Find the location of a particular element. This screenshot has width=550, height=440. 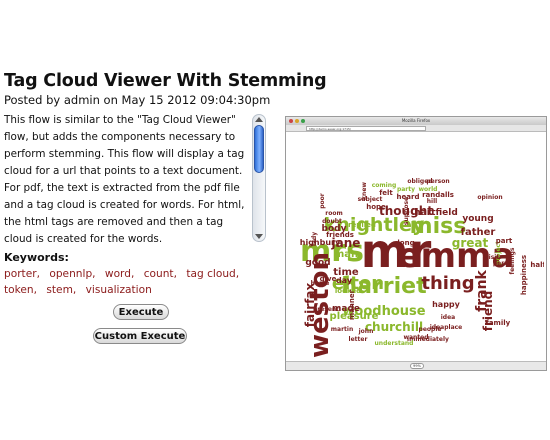

tag-cloud-word: manner is located at coordinates (352, 304).